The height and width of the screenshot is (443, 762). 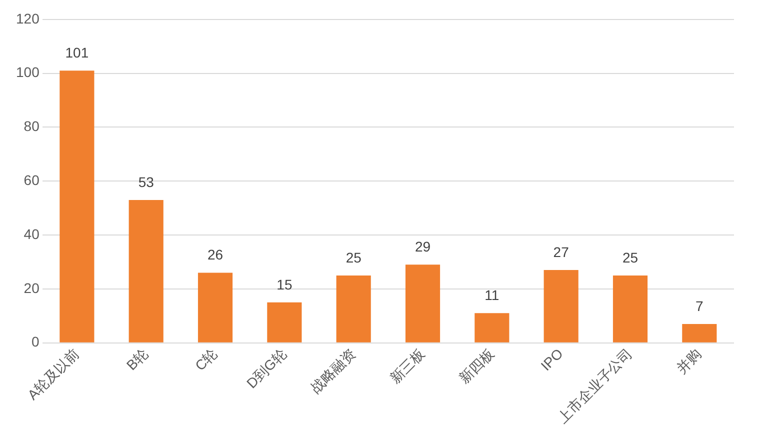 What do you see at coordinates (146, 182) in the screenshot?
I see `data-label: 53` at bounding box center [146, 182].